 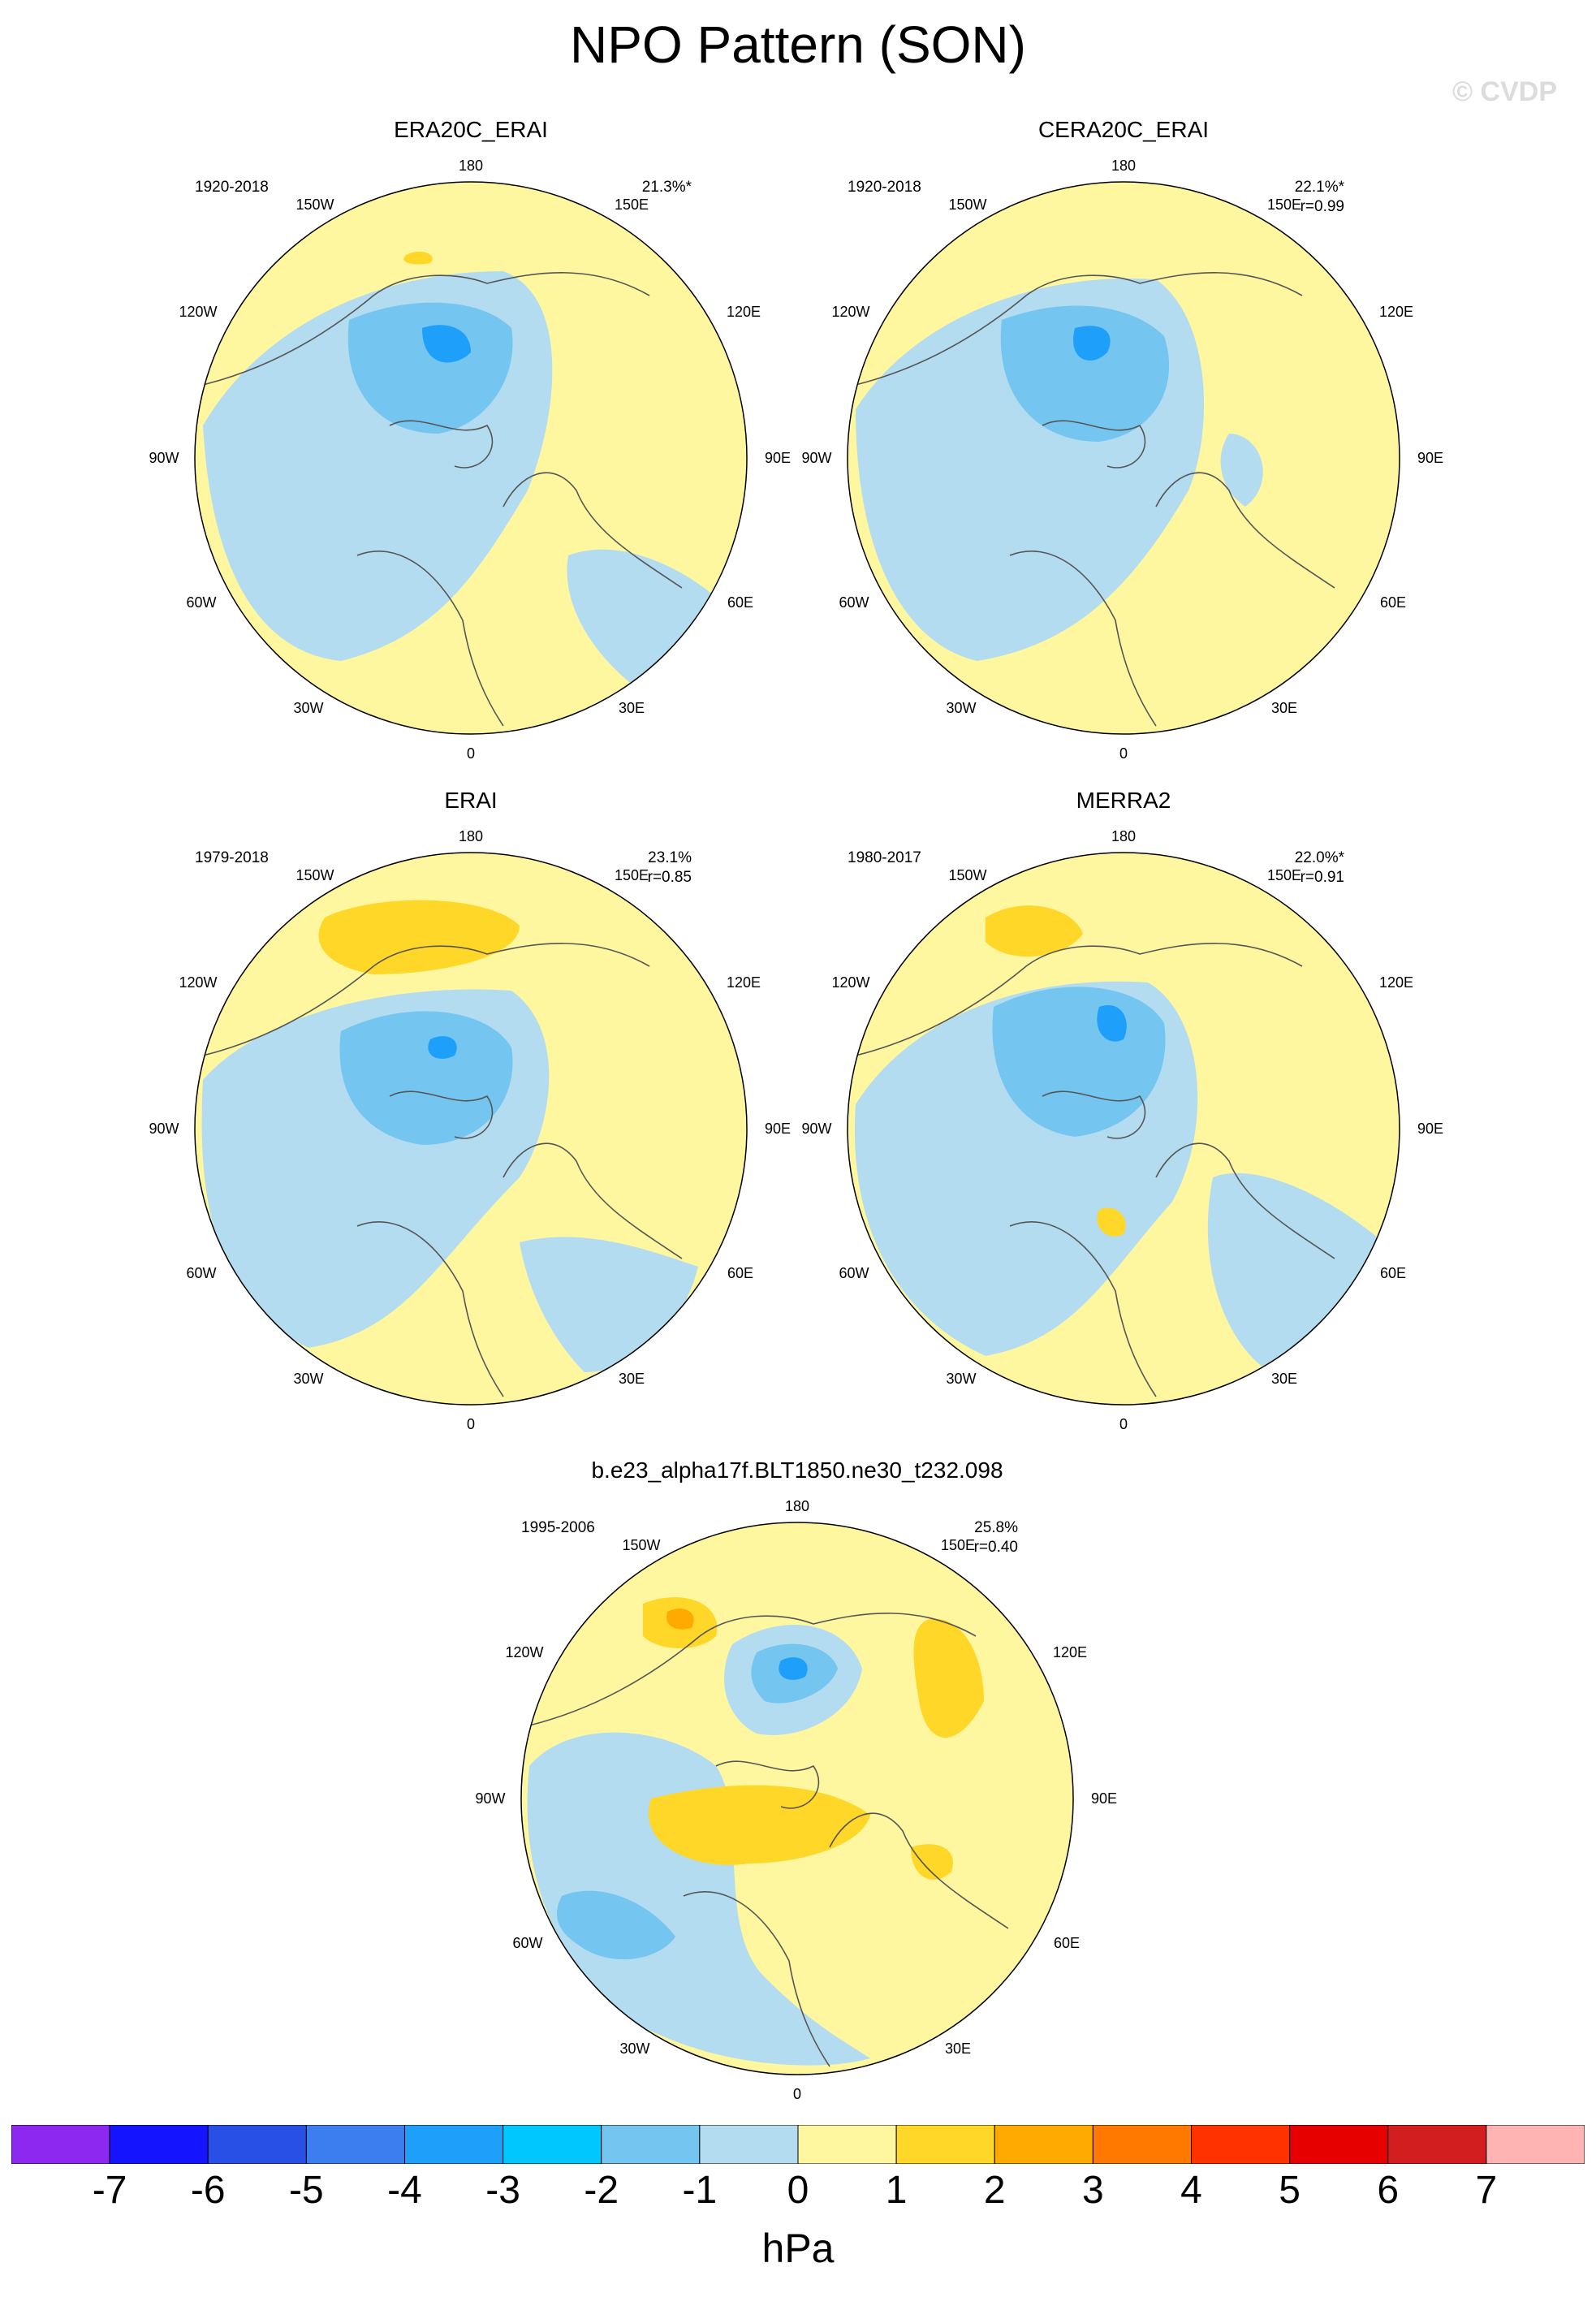 I want to click on figure-title: NPO Pattern (SON), so click(x=798, y=44).